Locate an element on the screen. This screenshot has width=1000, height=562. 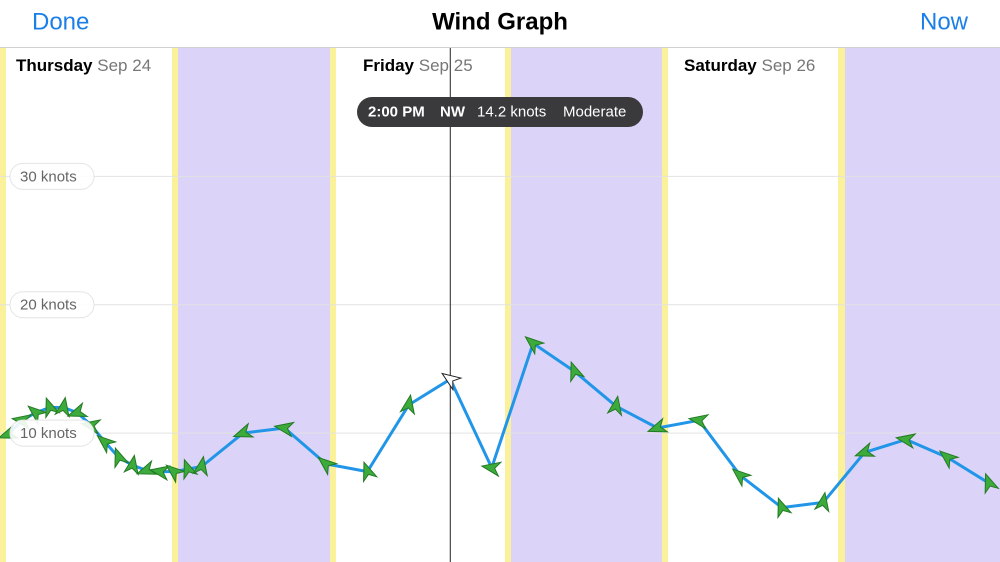
nav-bg is located at coordinates (500, 23).